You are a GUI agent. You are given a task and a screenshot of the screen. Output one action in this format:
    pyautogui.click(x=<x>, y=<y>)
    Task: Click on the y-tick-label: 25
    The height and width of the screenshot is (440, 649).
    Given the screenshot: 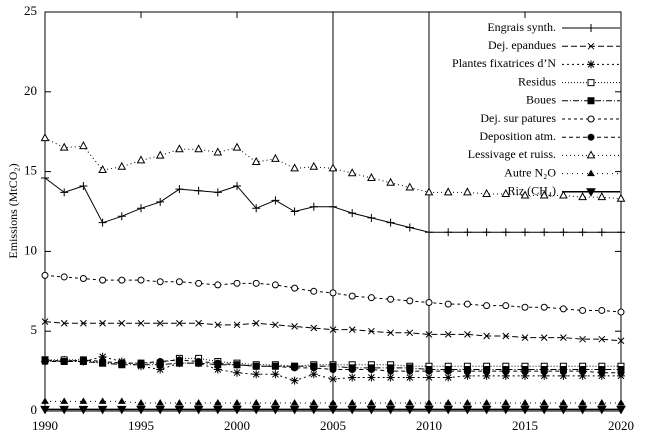 What is the action you would take?
    pyautogui.click(x=30, y=10)
    